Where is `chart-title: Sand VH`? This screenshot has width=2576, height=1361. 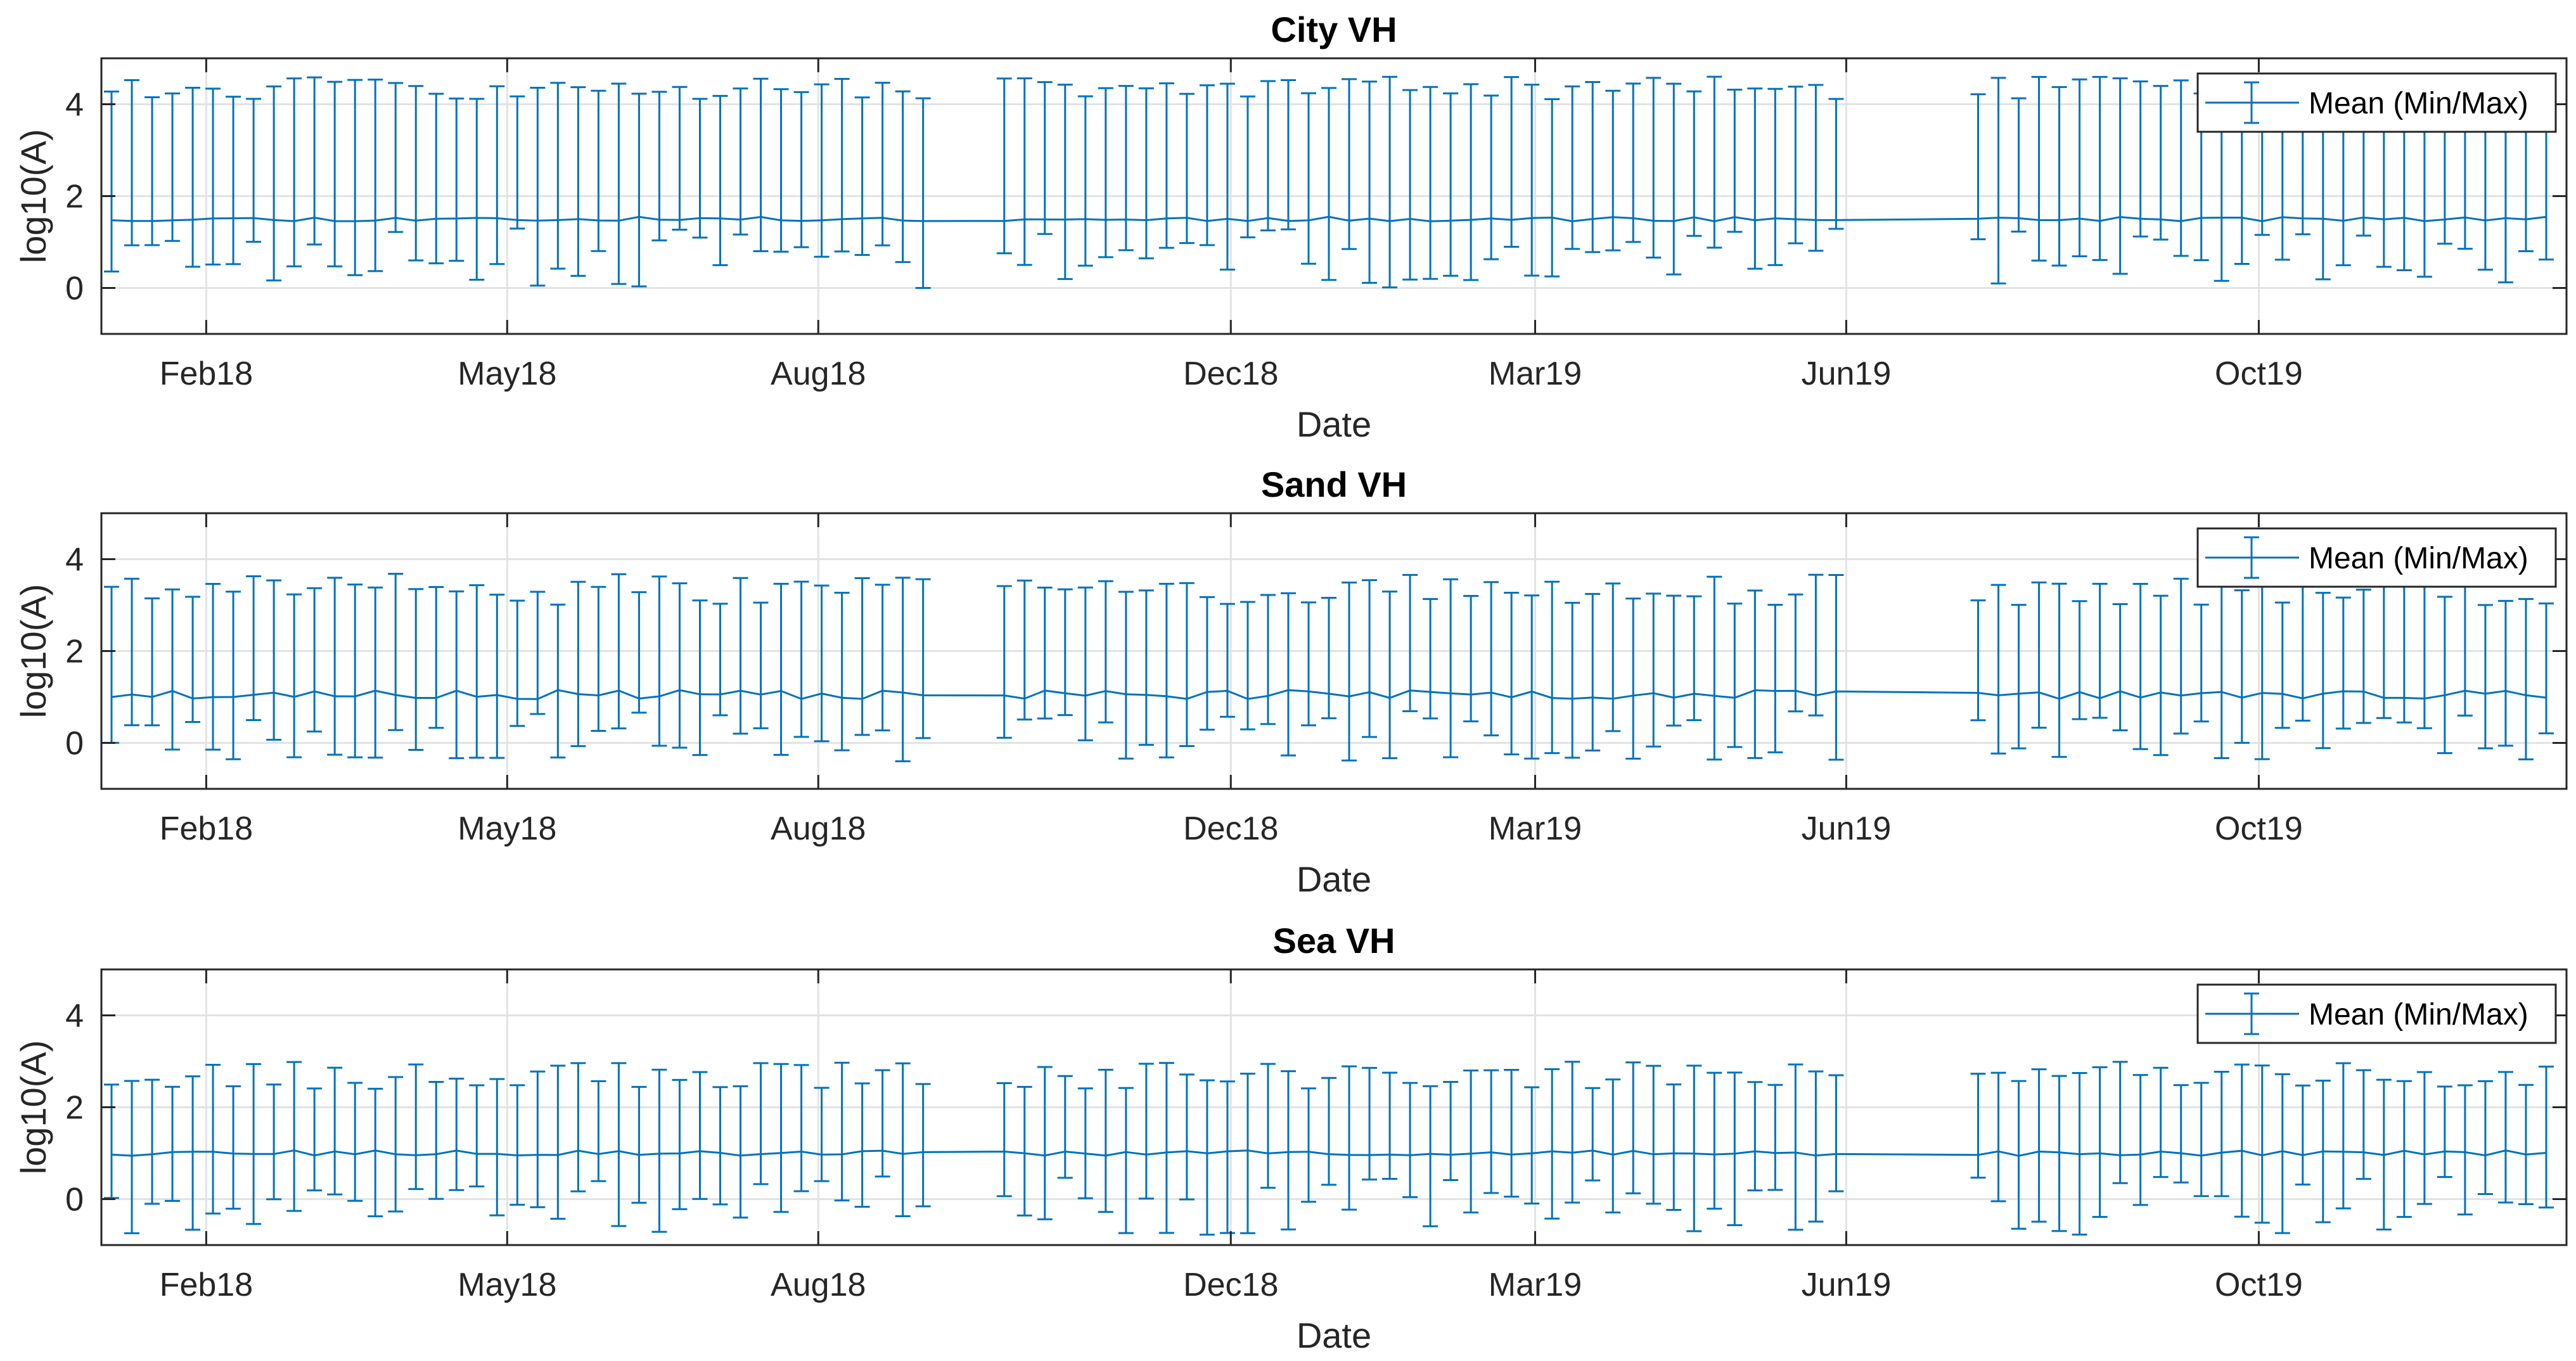
chart-title: Sand VH is located at coordinates (1334, 484).